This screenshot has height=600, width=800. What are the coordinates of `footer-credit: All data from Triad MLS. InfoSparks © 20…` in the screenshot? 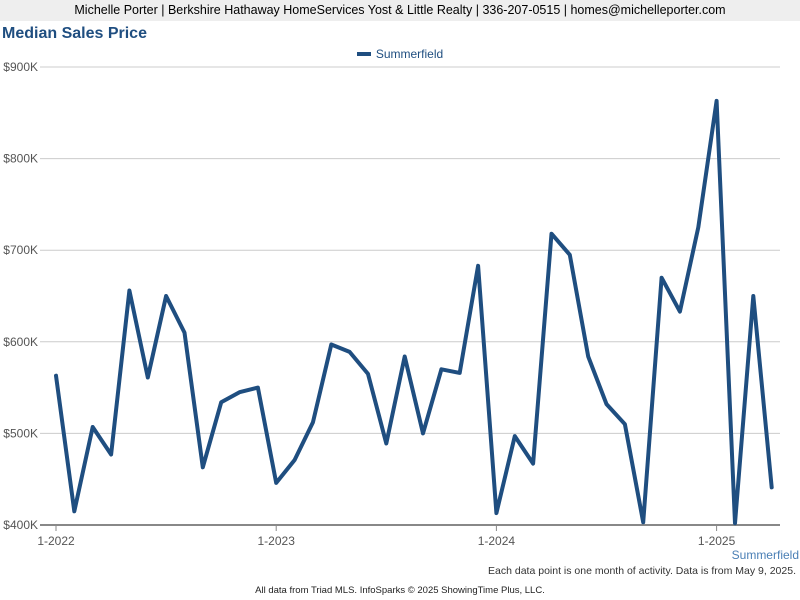 It's located at (400, 590).